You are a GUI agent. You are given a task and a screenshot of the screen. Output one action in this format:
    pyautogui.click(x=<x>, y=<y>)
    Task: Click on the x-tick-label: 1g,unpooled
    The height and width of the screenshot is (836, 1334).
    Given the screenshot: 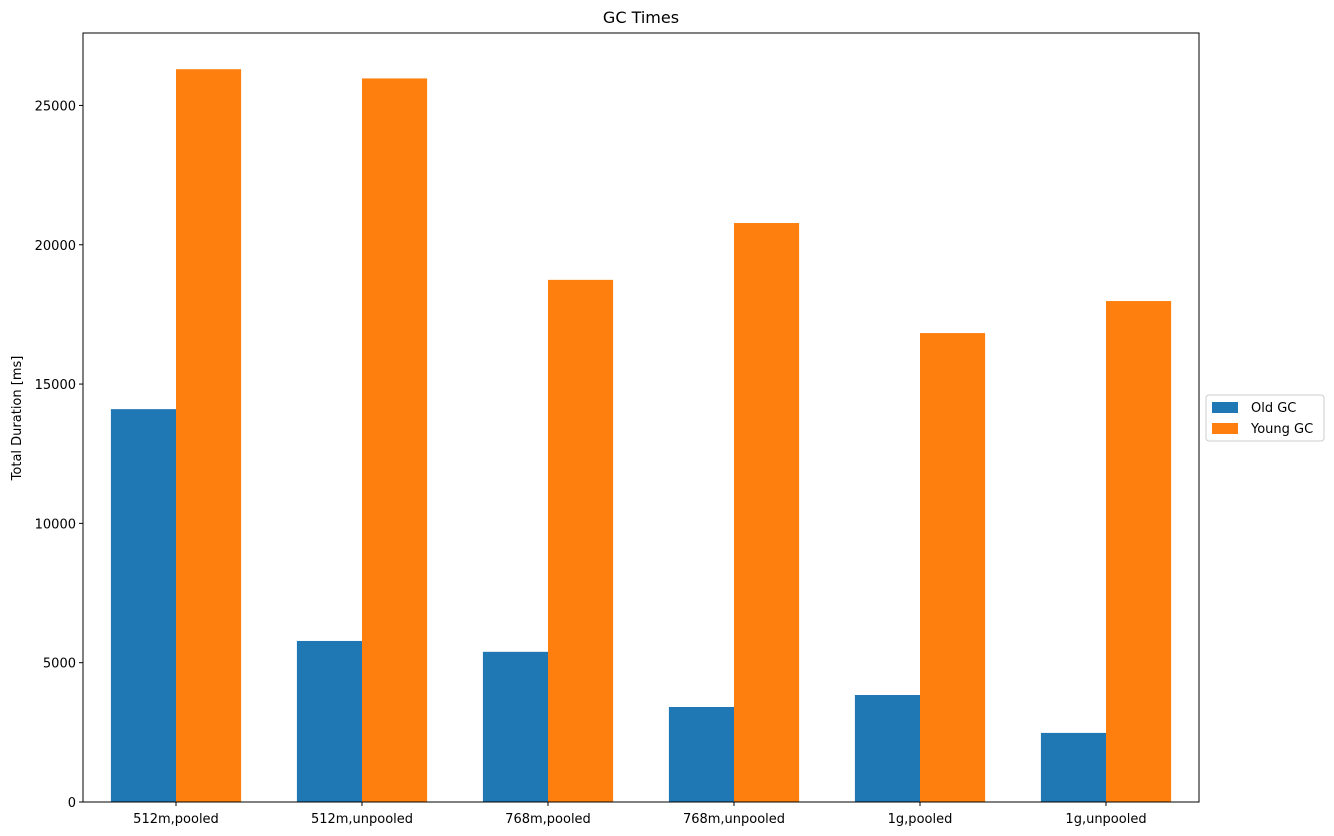 What is the action you would take?
    pyautogui.click(x=1105, y=819)
    